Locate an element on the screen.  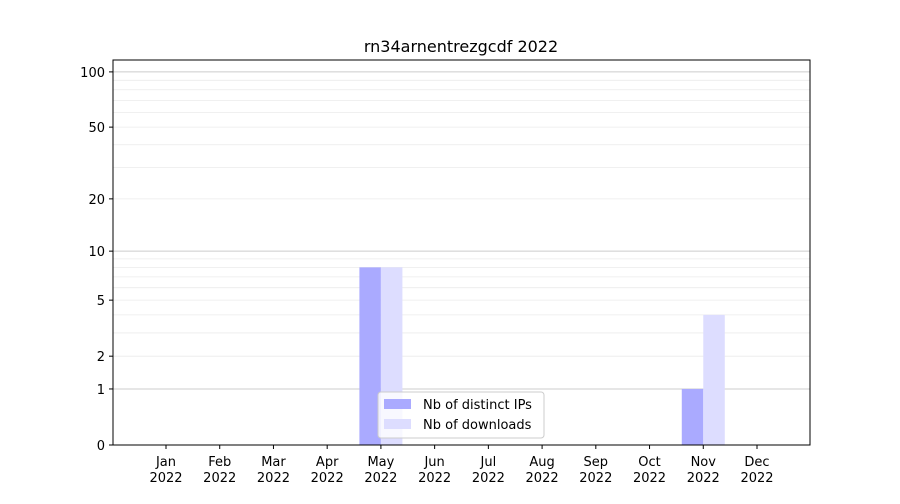
x-tick-label: Sep 2022 is located at coordinates (595, 470).